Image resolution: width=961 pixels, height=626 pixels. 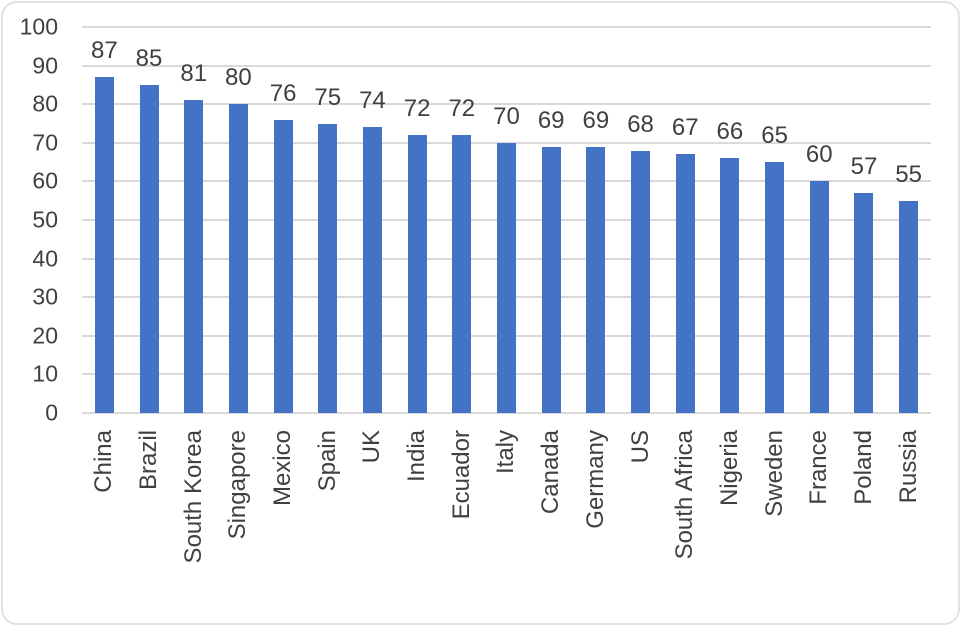 I want to click on bar-germany, so click(x=596, y=279).